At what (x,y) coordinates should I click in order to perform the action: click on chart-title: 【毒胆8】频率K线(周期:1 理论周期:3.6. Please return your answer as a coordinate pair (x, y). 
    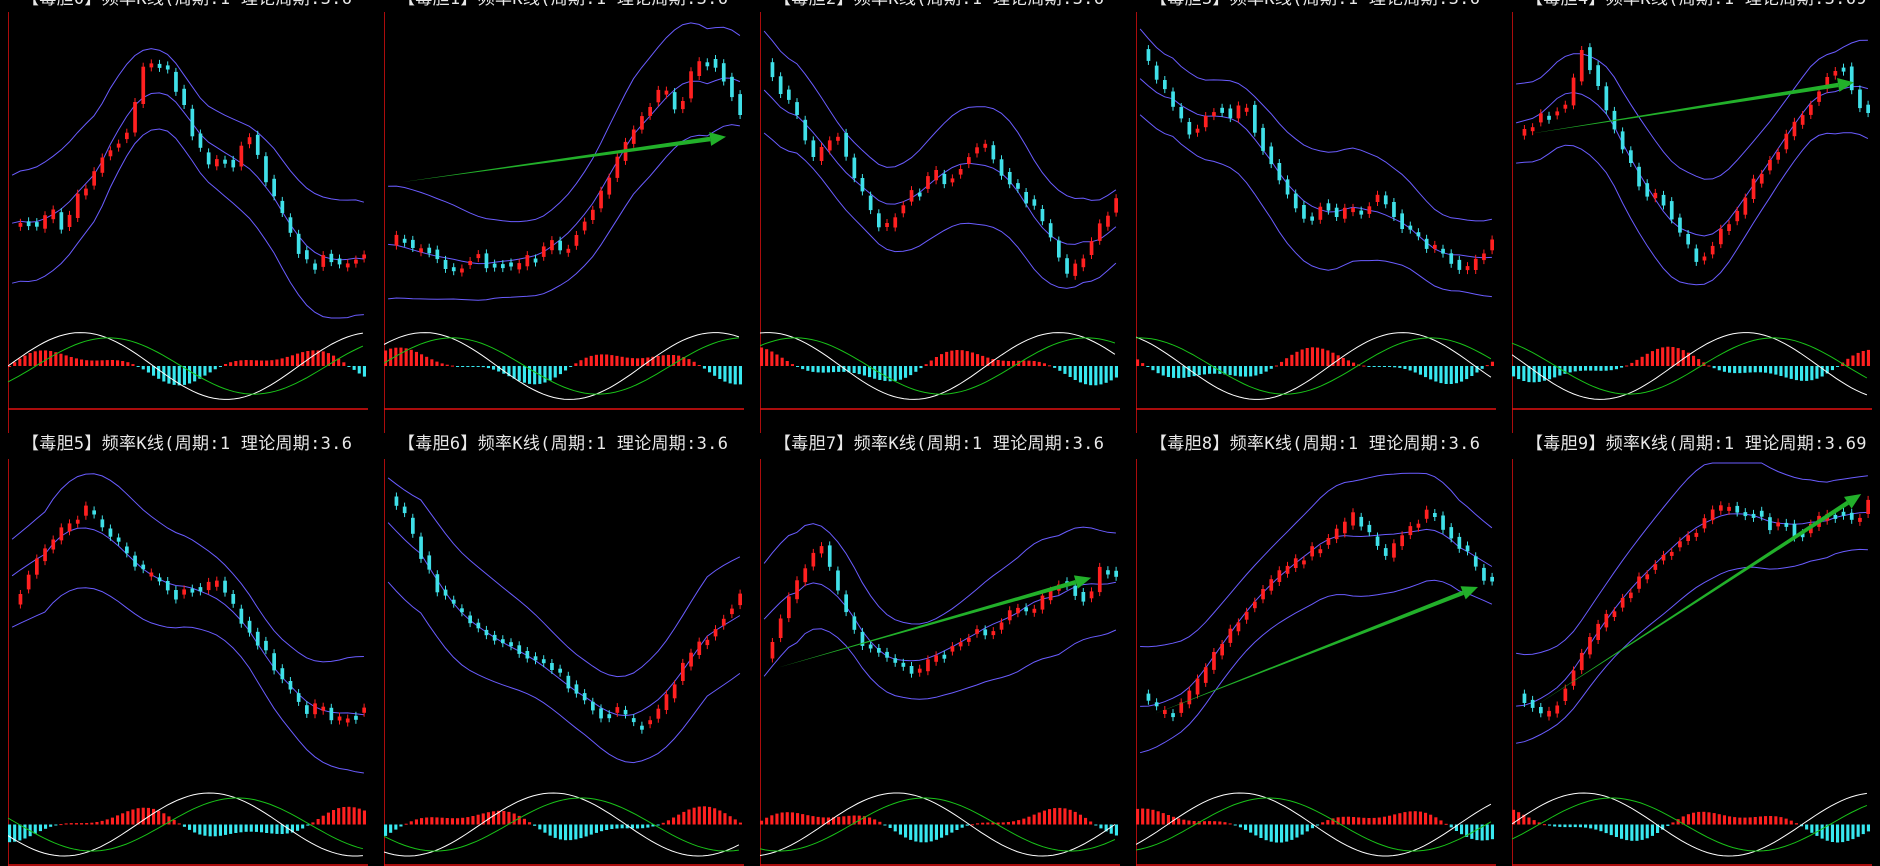
    Looking at the image, I should click on (1315, 444).